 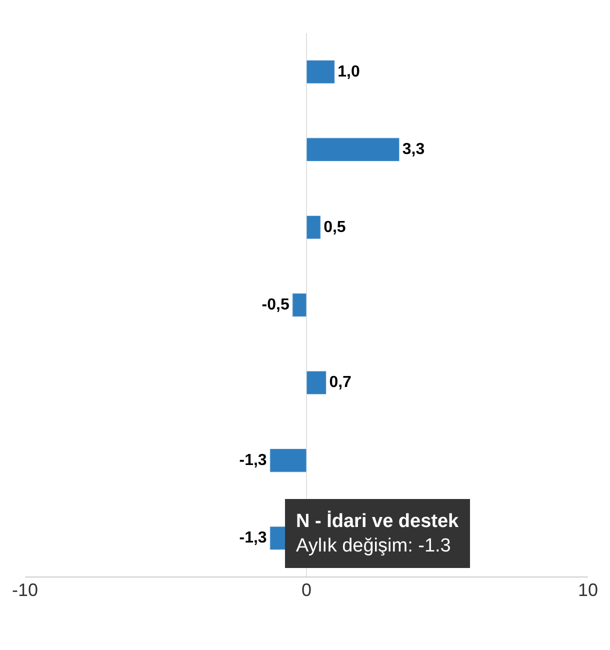 What do you see at coordinates (306, 590) in the screenshot?
I see `x-tick-label: 0` at bounding box center [306, 590].